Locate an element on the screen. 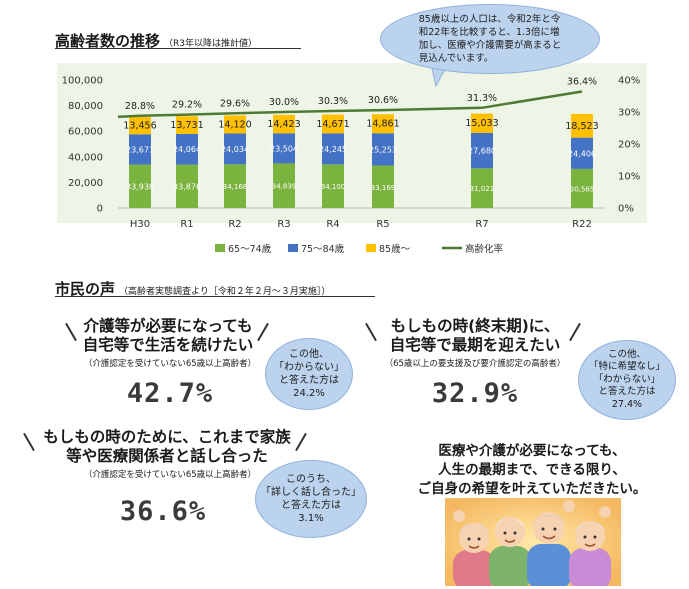  bubble-line: 85歳以上の人口は、令和2年と令 is located at coordinates (489, 19).